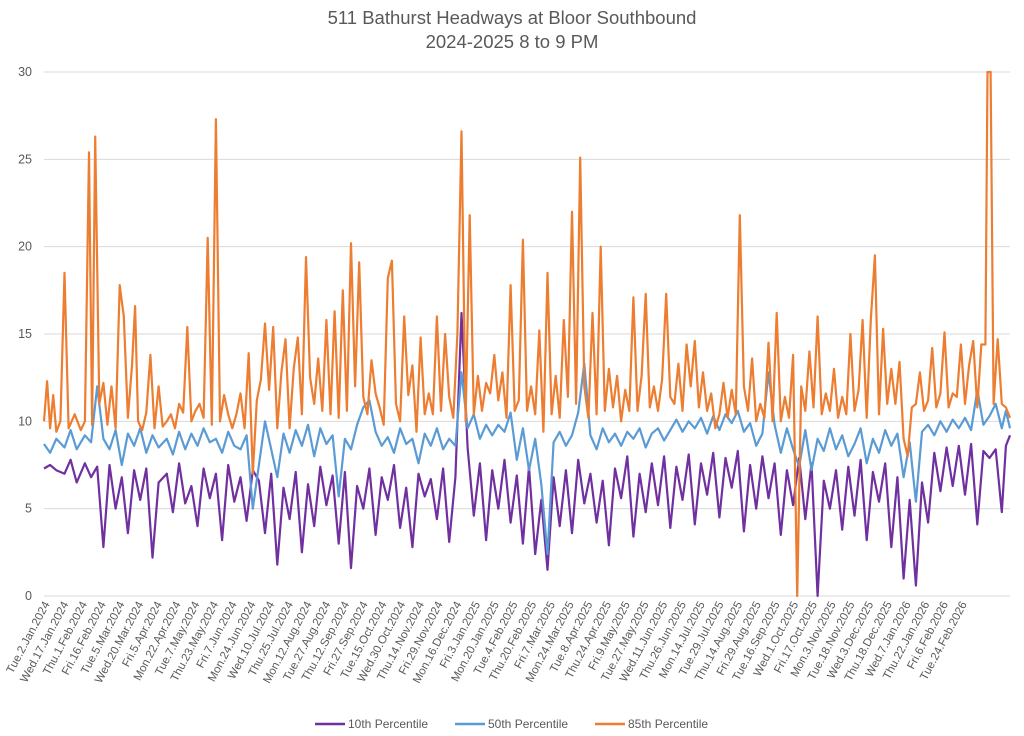  I want to click on legend-item: 50th Percentile, so click(511, 724).